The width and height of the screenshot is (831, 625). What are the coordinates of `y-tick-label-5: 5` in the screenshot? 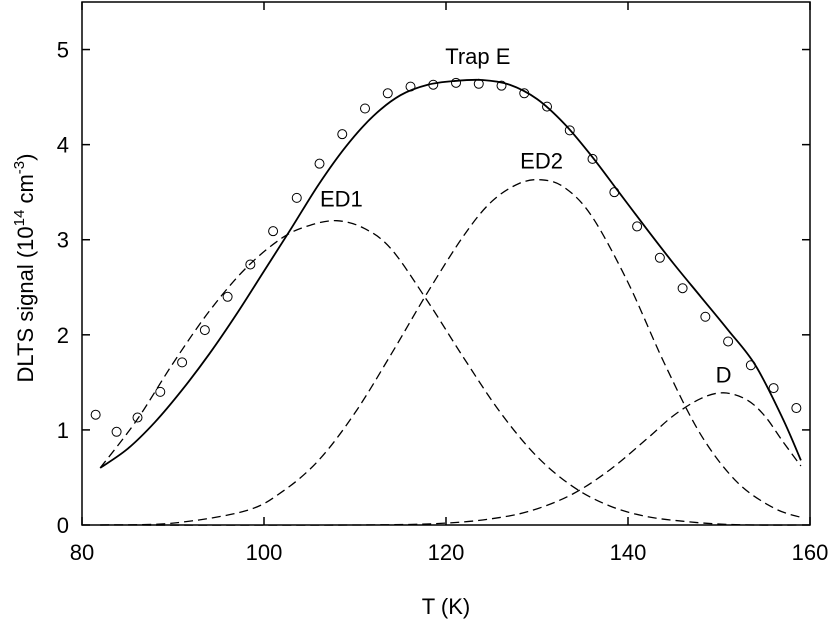 It's located at (63, 50).